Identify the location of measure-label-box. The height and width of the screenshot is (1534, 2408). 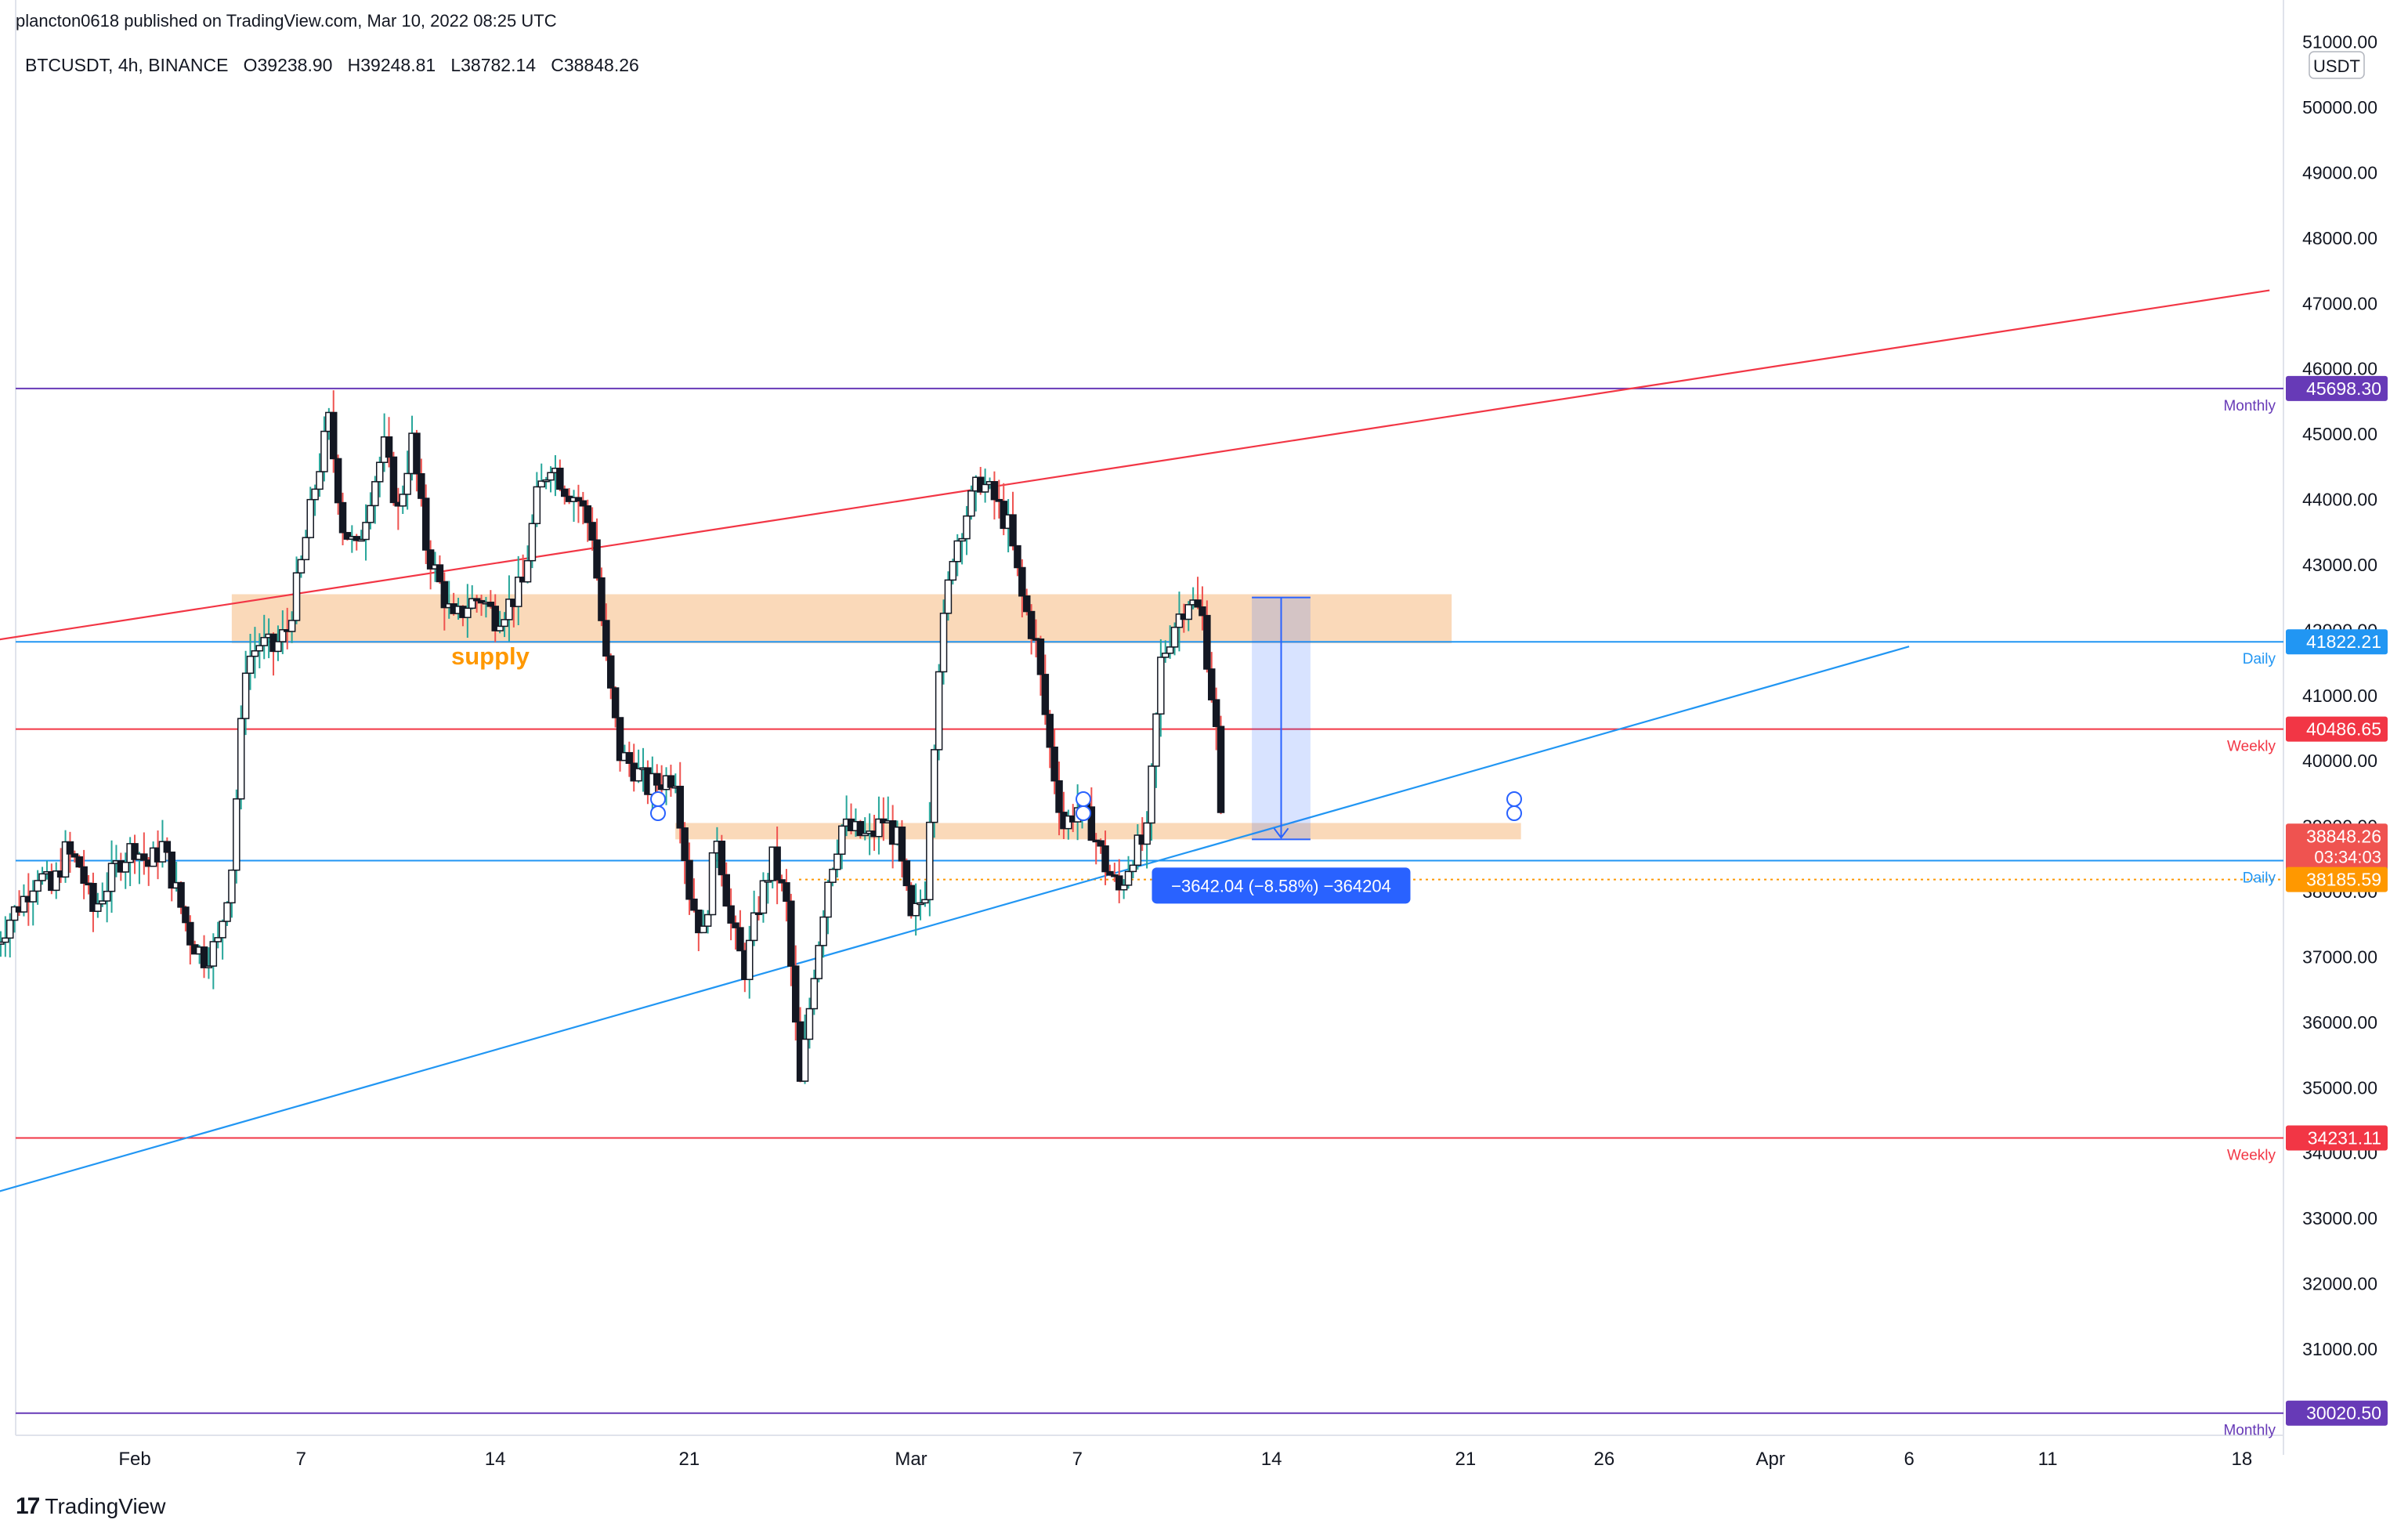
(1281, 886).